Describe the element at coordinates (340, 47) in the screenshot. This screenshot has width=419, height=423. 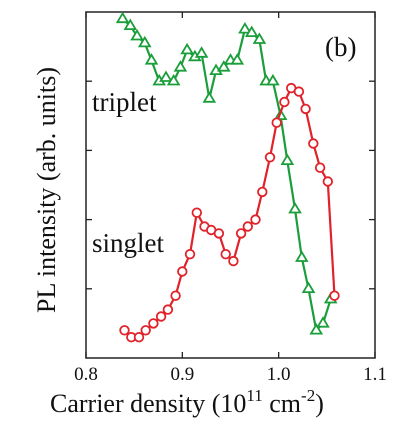
I see `panel-label: (b)` at that location.